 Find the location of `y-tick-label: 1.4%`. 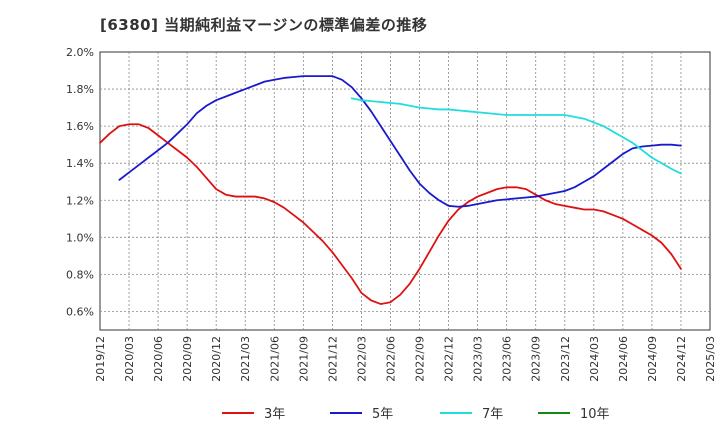

y-tick-label: 1.4% is located at coordinates (80, 163).